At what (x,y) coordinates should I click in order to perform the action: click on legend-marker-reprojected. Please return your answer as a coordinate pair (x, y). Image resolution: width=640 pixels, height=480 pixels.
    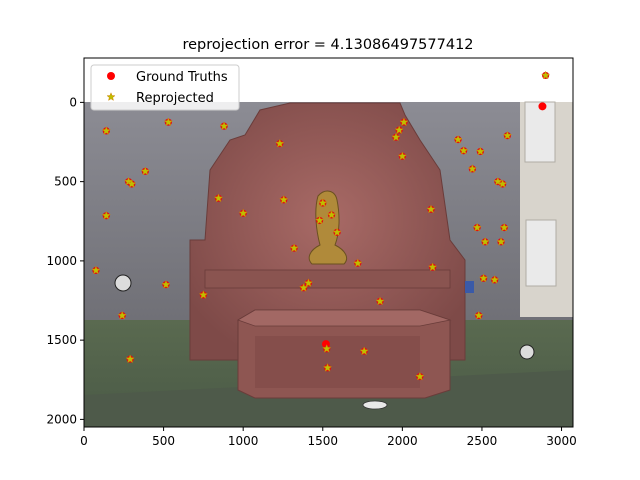
    Looking at the image, I should click on (111, 96).